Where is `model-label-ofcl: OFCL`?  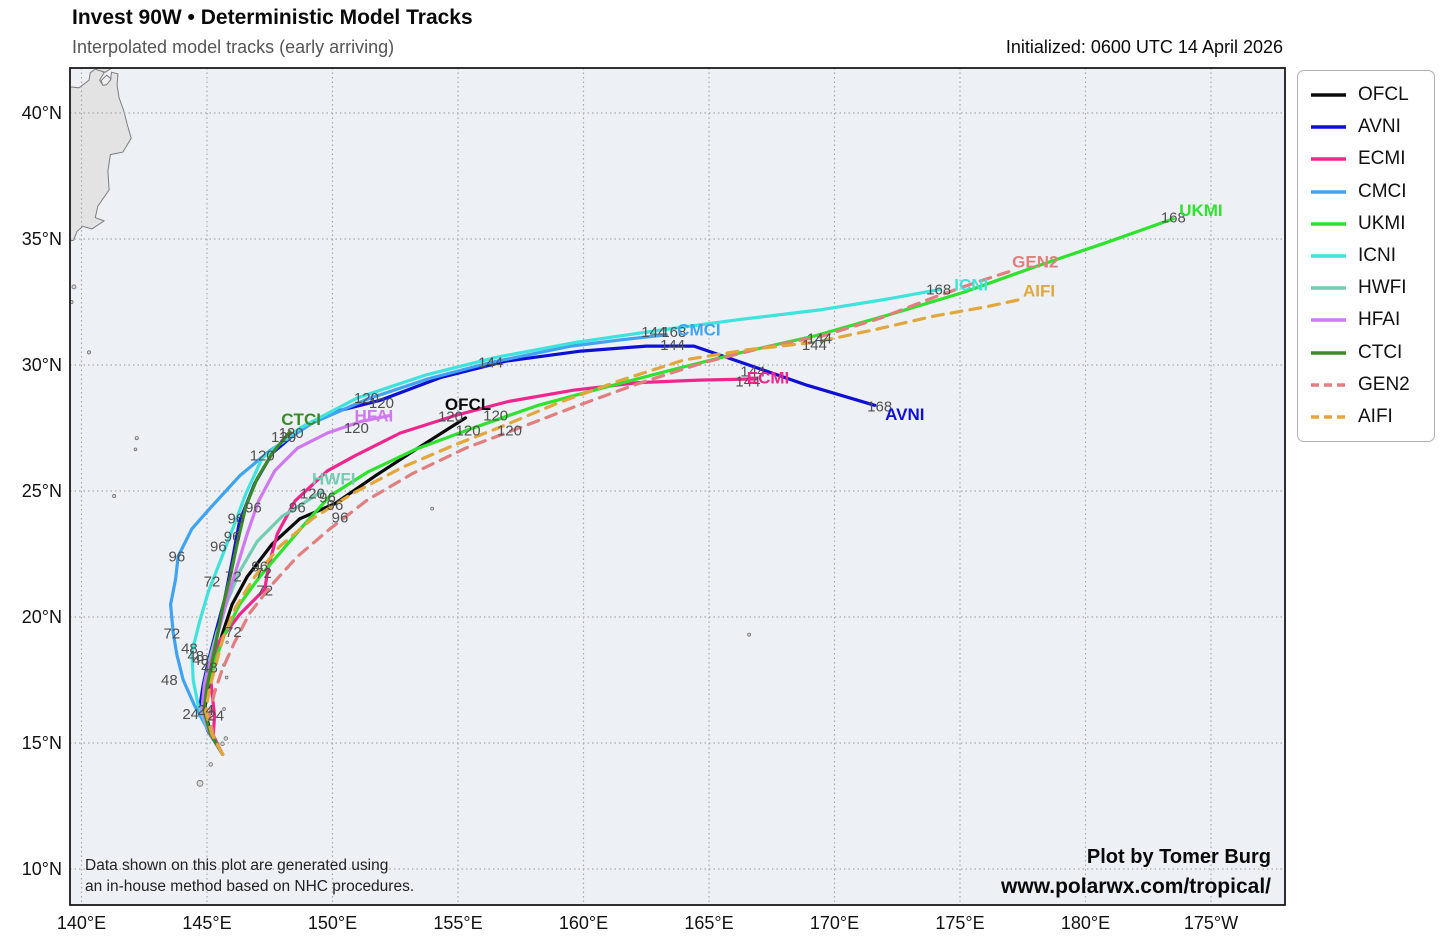
model-label-ofcl: OFCL is located at coordinates (468, 404).